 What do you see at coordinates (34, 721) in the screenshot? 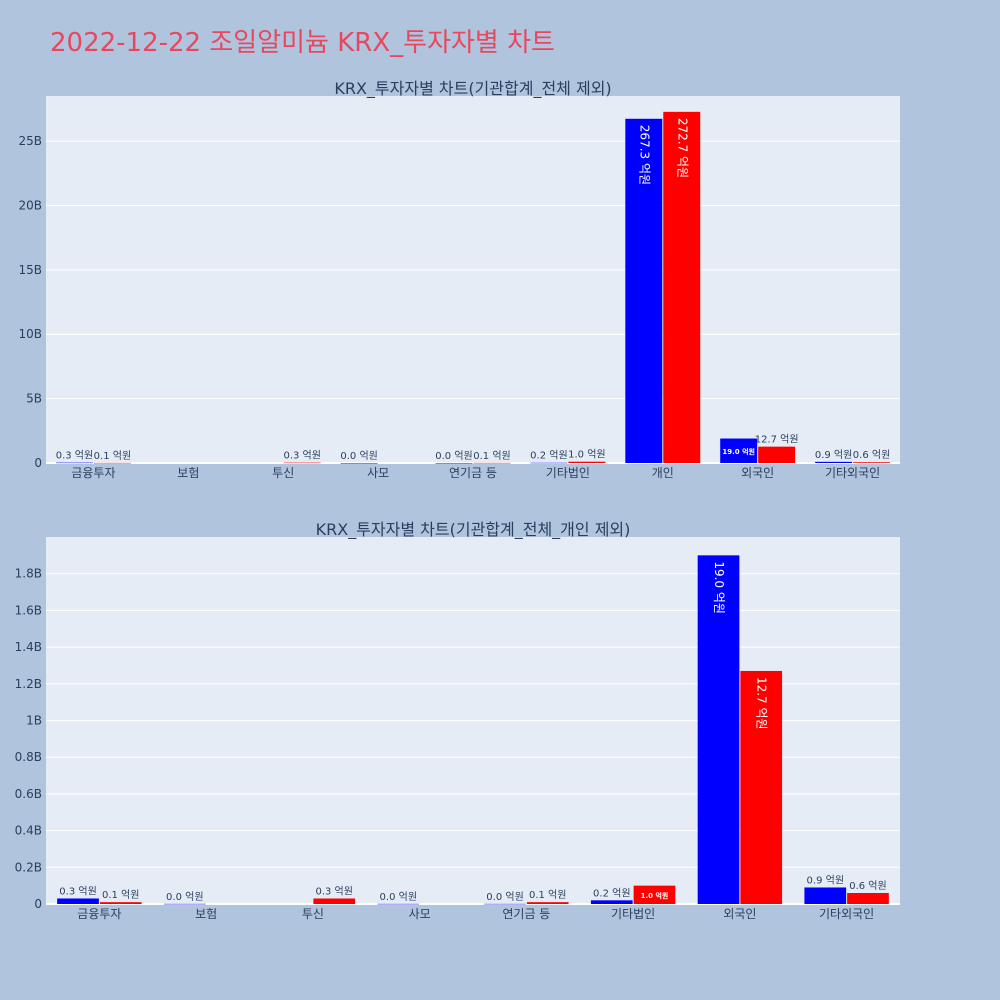
I see `y-tick-label: 1B` at bounding box center [34, 721].